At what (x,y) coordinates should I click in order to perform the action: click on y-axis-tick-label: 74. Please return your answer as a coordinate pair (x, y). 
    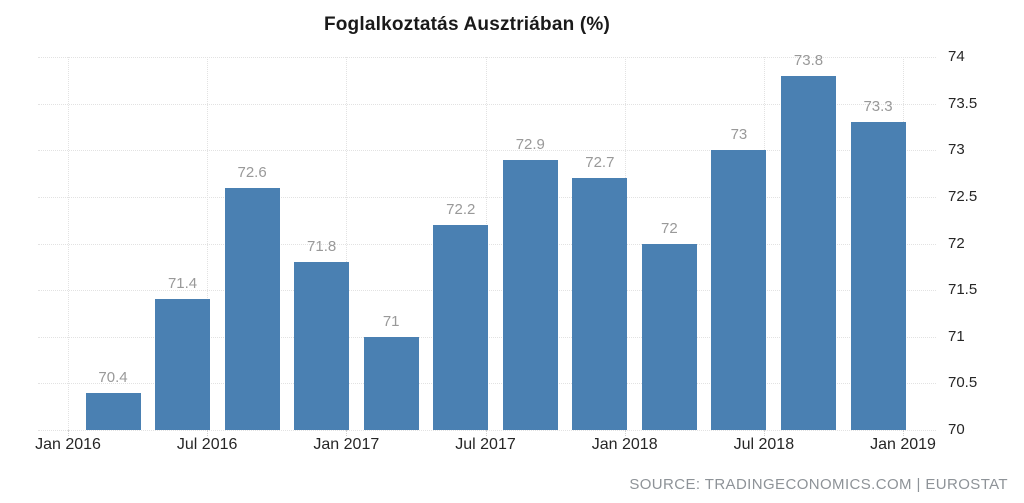
    Looking at the image, I should click on (956, 56).